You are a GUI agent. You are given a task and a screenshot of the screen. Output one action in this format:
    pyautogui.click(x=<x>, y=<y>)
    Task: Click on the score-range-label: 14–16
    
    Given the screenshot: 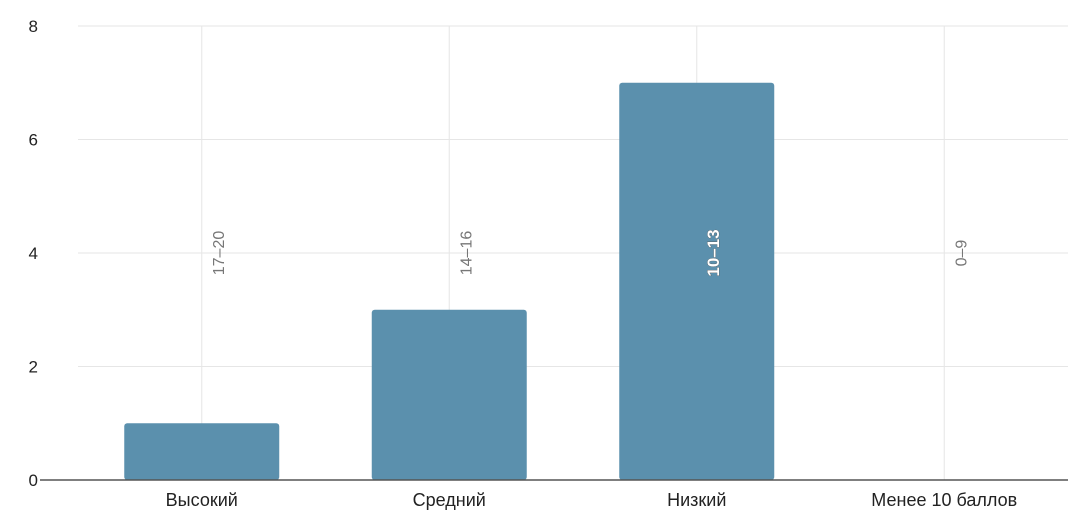 What is the action you would take?
    pyautogui.click(x=466, y=253)
    